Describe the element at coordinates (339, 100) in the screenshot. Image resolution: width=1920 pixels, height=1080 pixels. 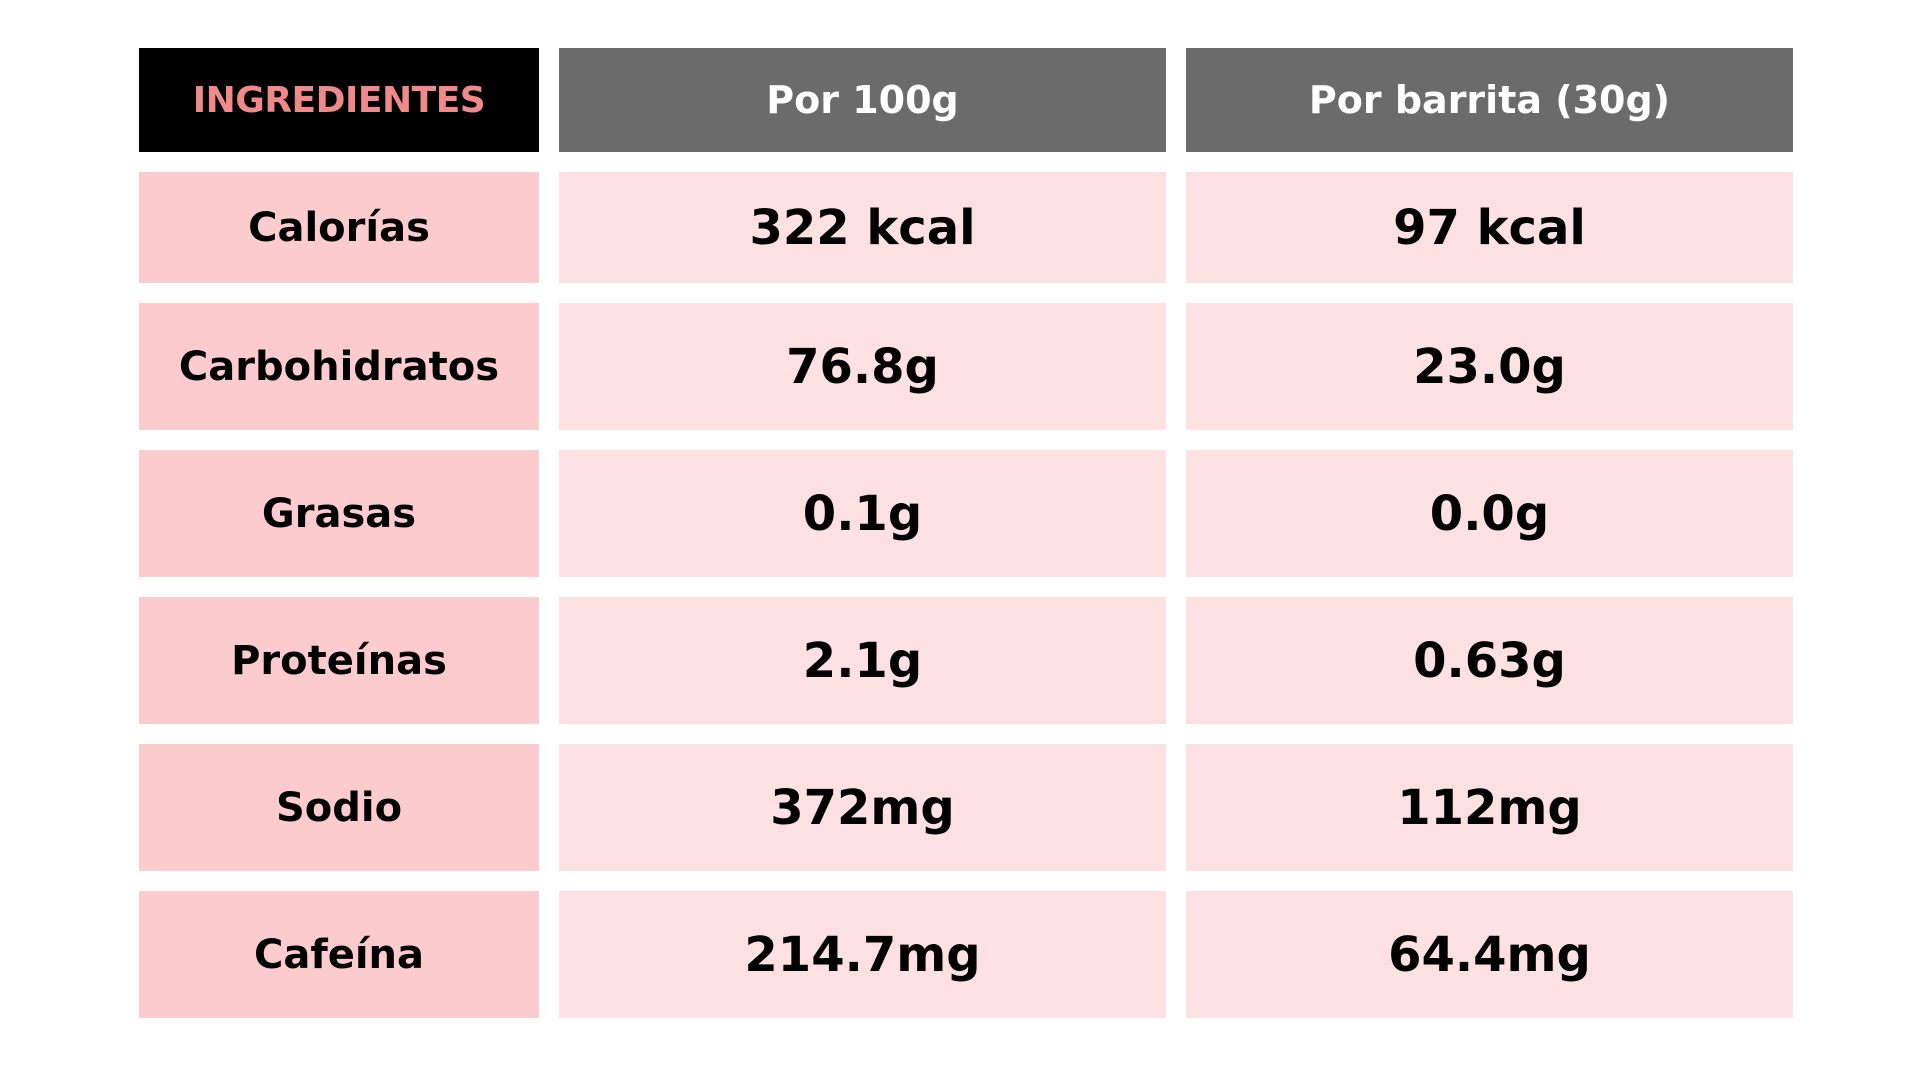
I see `header-ingredients: INGREDIENTES` at that location.